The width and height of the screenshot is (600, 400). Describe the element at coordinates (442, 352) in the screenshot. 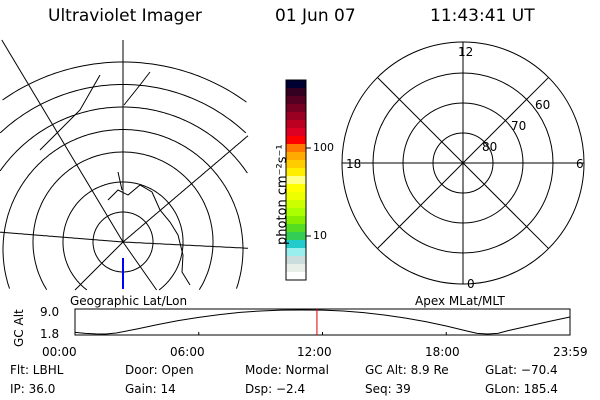

I see `x-tick: 18:00` at that location.